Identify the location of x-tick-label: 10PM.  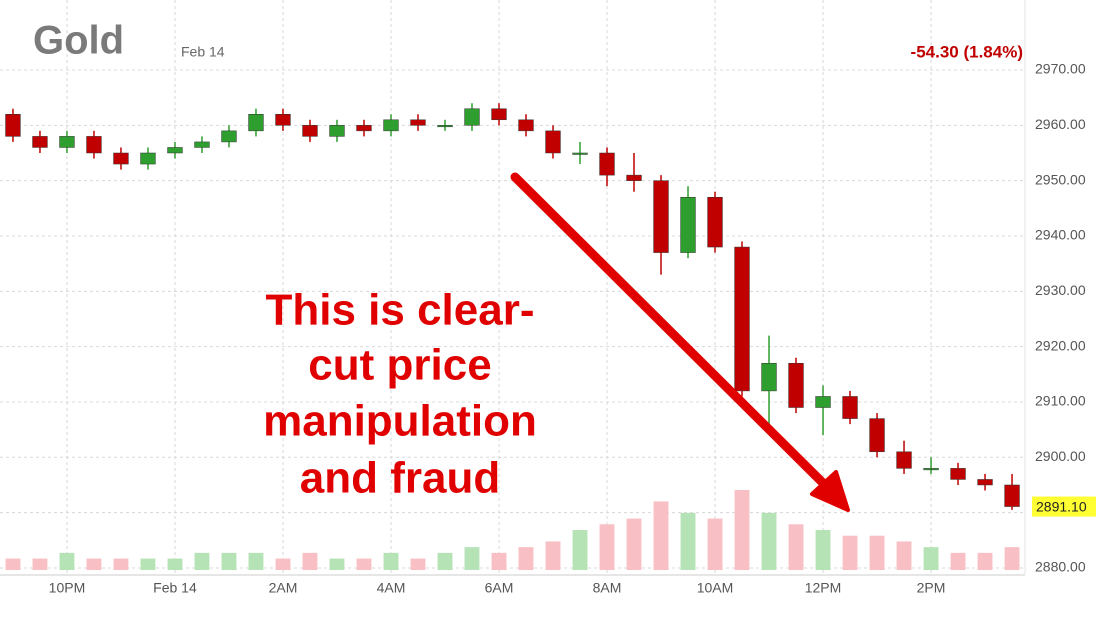
(67, 588).